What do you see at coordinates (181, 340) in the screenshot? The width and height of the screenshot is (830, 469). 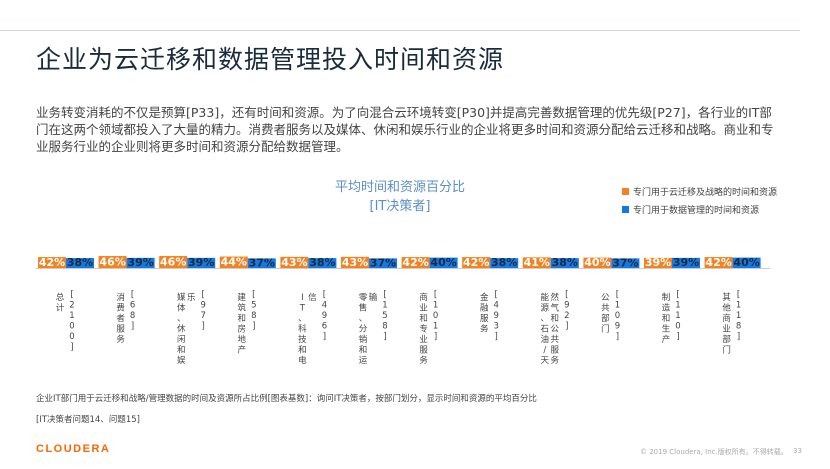 I see `category-label-char-2-4: 闲` at bounding box center [181, 340].